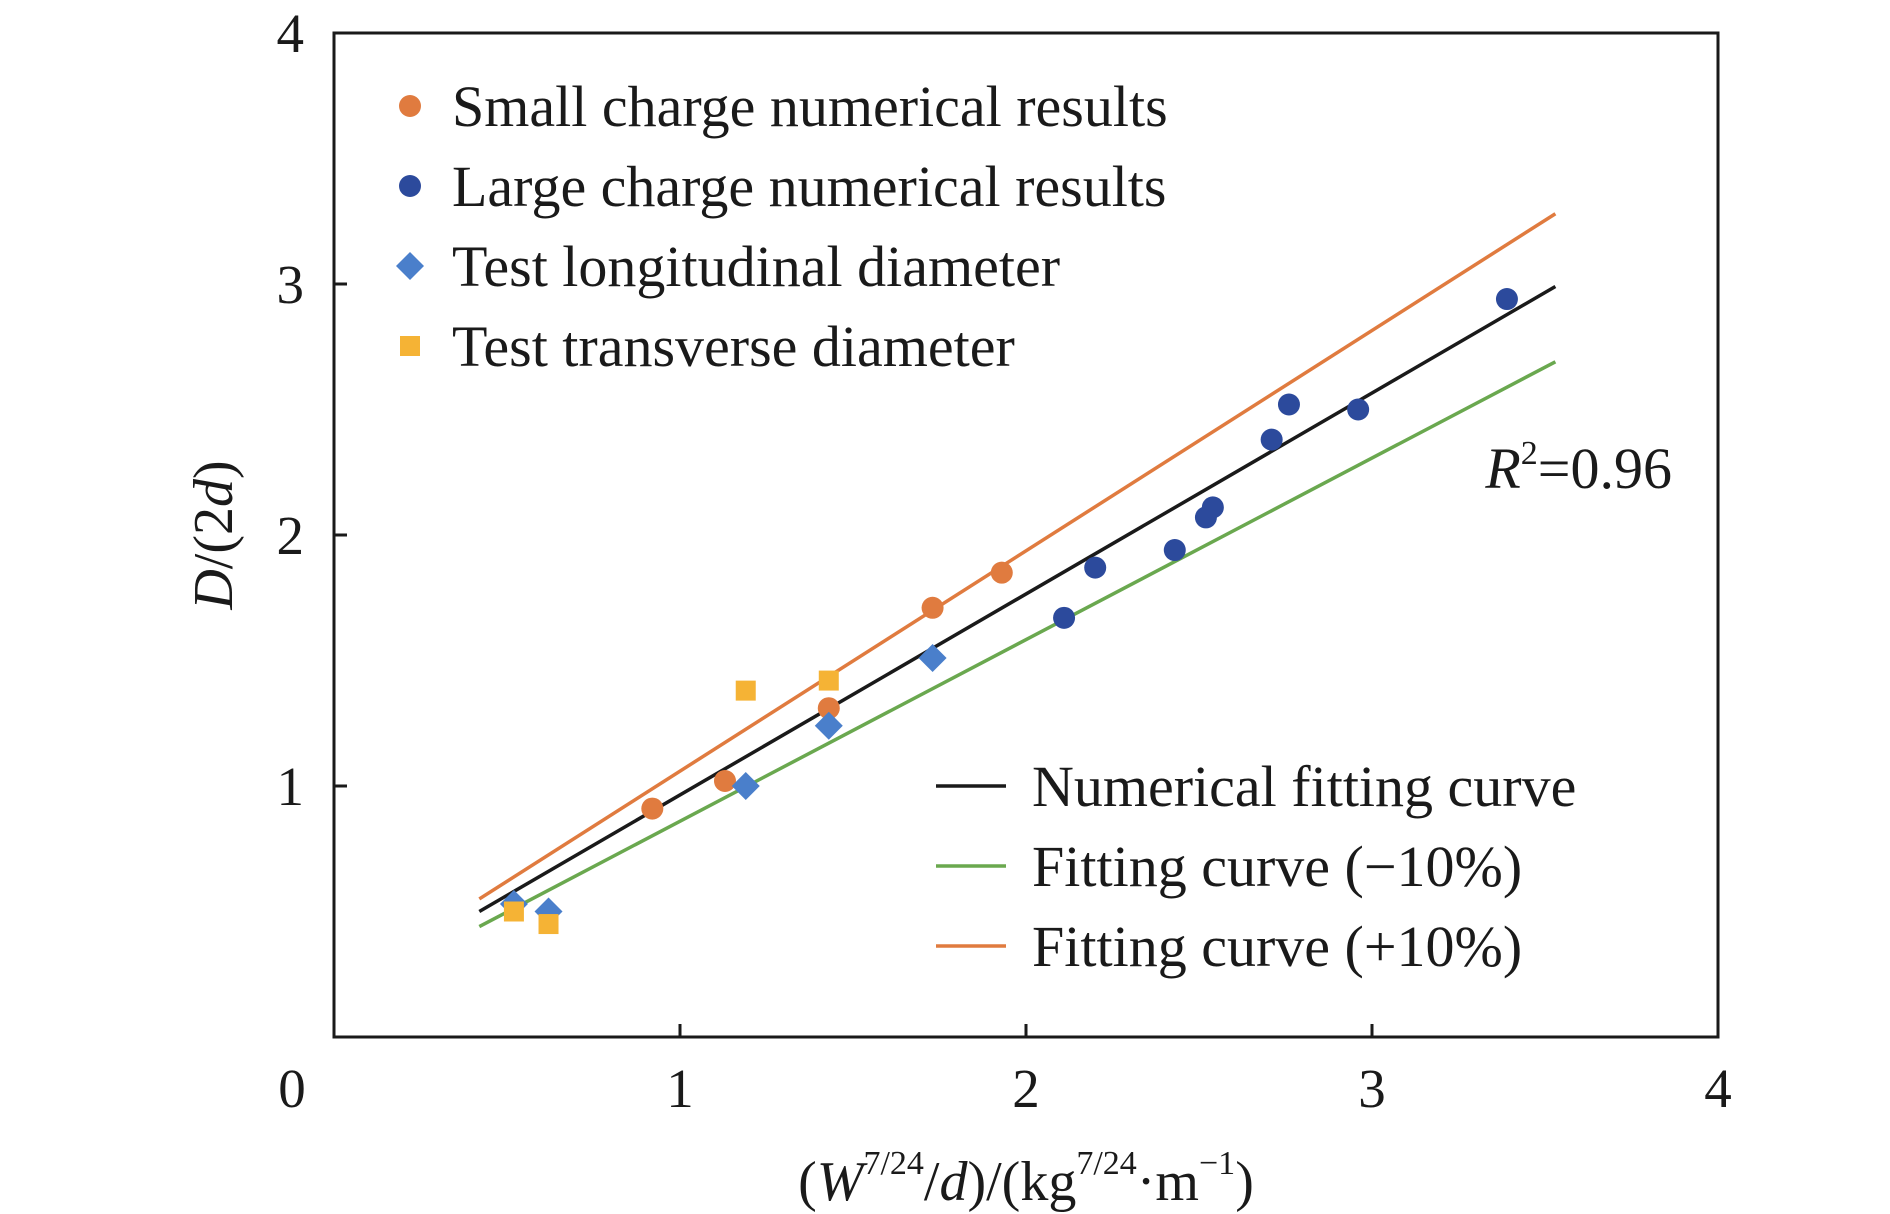 This screenshot has width=1890, height=1214. Describe the element at coordinates (1026, 1088) in the screenshot. I see `x-tick-label: 2` at that location.